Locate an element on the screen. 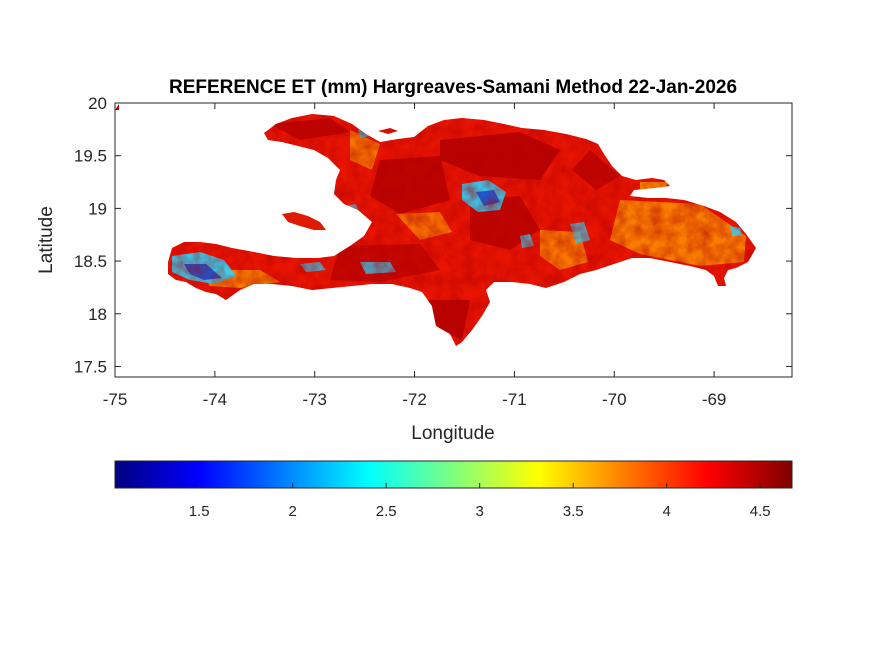 Image resolution: width=875 pixels, height=656 pixels. y-tick-label: 17.5 is located at coordinates (90, 366).